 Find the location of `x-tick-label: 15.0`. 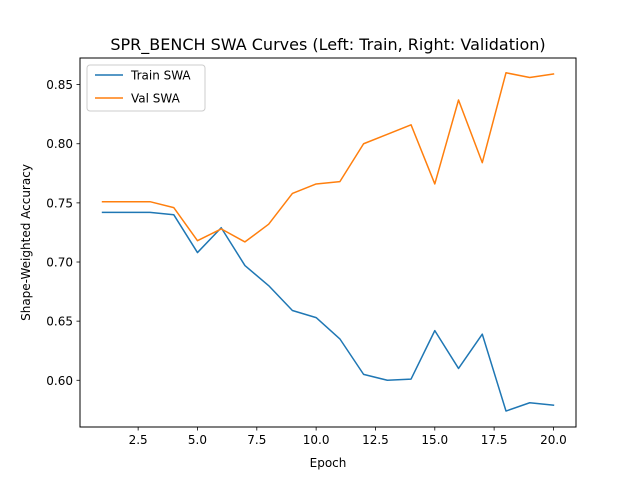

x-tick-label: 15.0 is located at coordinates (434, 440).